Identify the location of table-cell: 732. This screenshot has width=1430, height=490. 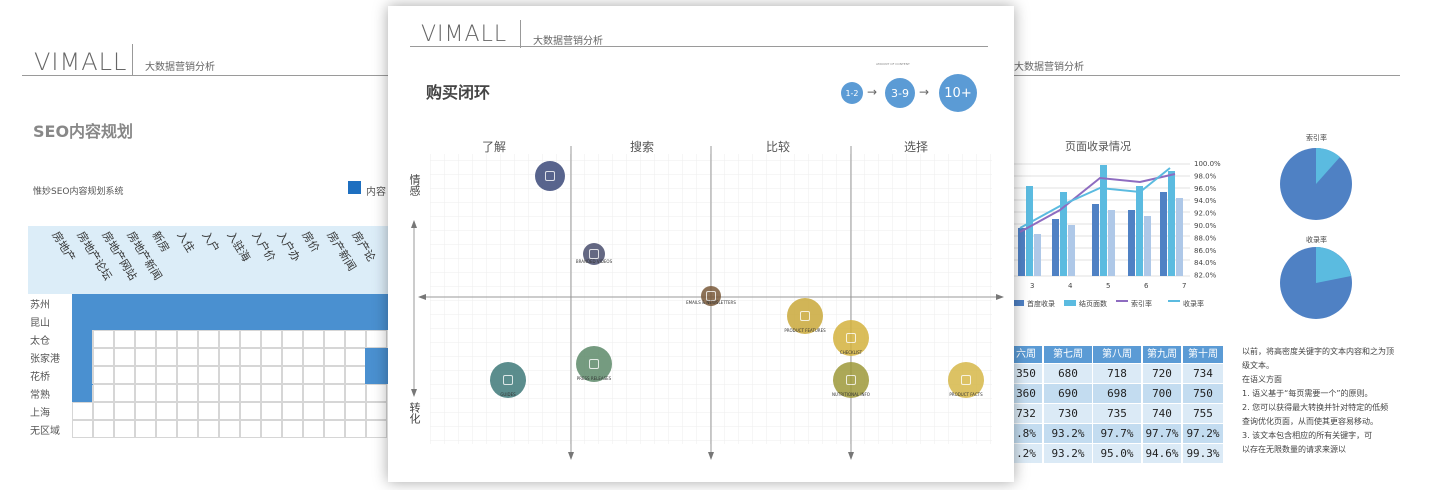
(1026, 413).